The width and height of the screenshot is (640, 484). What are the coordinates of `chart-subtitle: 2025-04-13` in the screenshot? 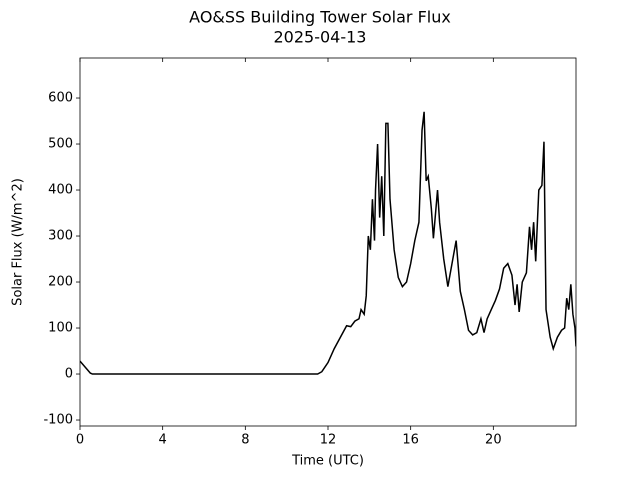 It's located at (320, 37).